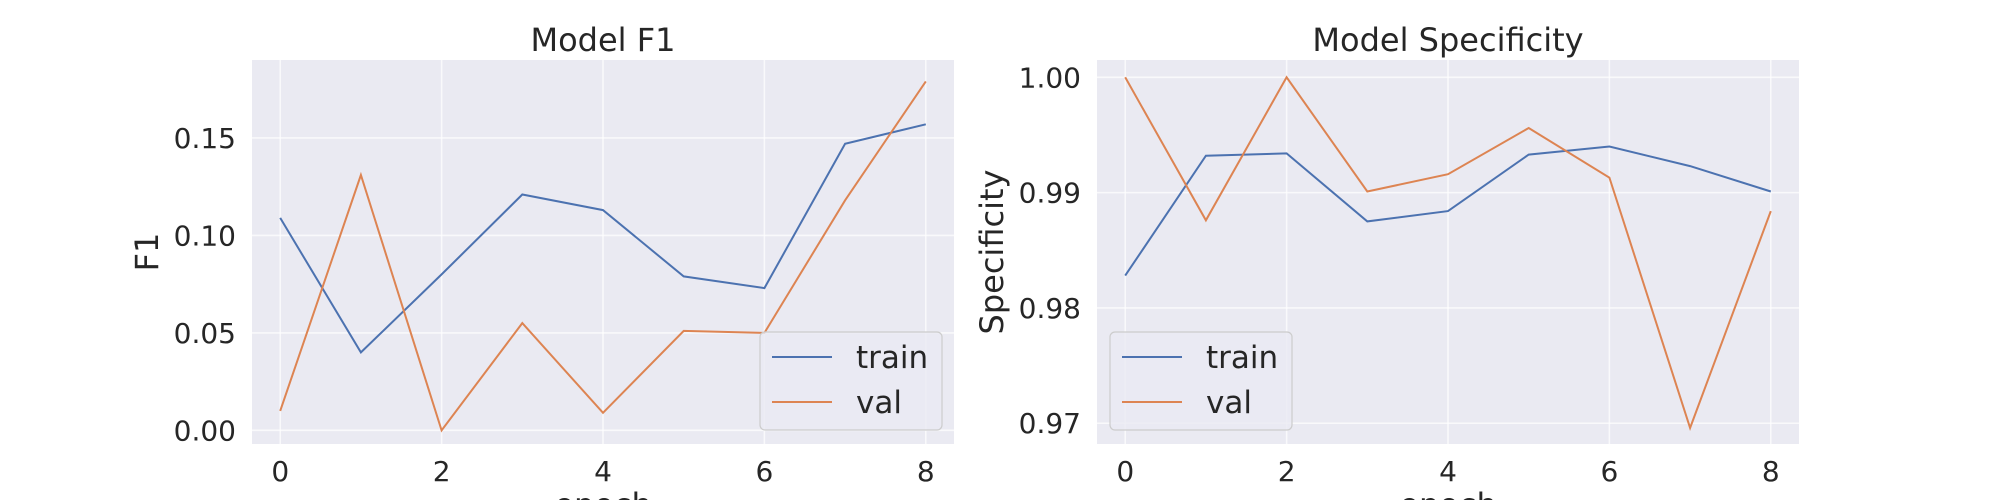  Describe the element at coordinates (1050, 193) in the screenshot. I see `y-tick-label: 0.99` at that location.